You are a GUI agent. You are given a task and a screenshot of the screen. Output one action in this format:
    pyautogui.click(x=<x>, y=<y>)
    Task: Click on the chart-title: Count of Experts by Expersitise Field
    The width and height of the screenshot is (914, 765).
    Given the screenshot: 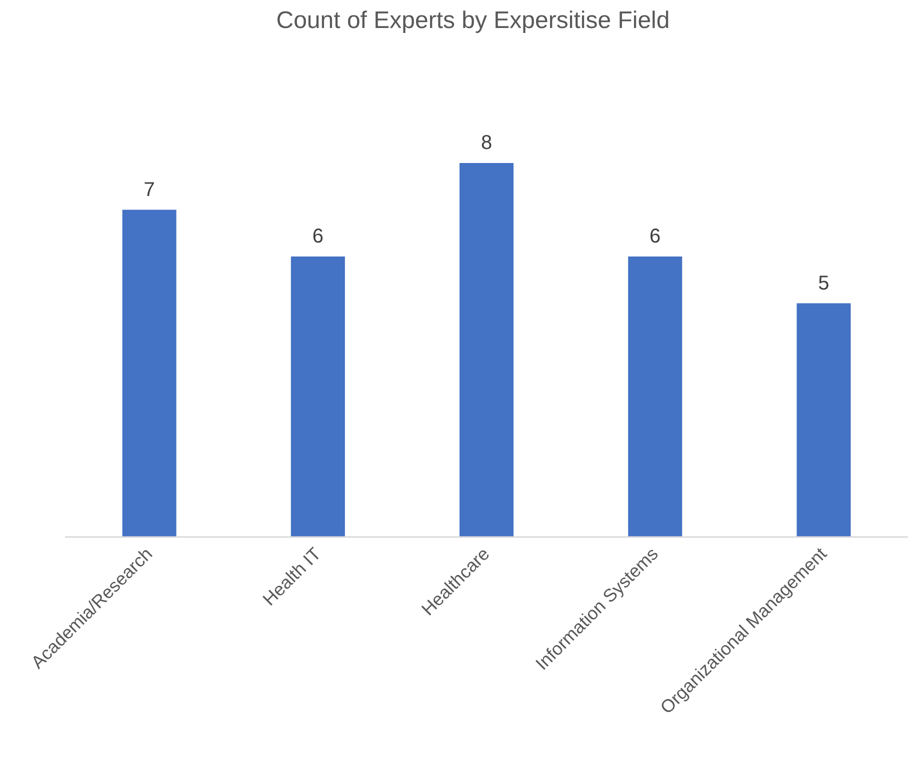 What is the action you would take?
    pyautogui.click(x=473, y=21)
    